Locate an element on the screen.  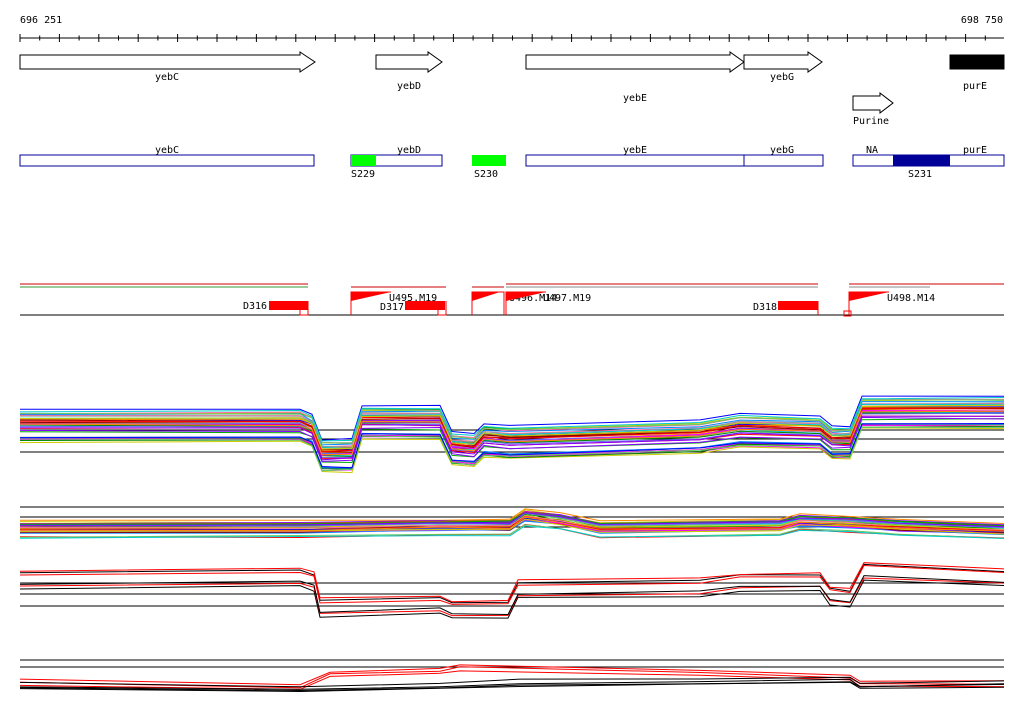
segment-label-d317: D317 is located at coordinates (392, 307).